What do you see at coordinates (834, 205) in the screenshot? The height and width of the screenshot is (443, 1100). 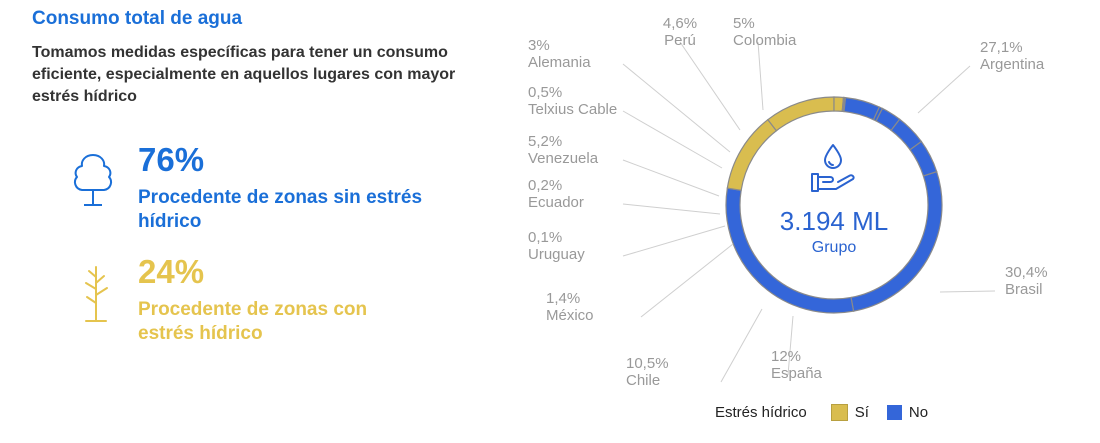 I see `donut-slices` at bounding box center [834, 205].